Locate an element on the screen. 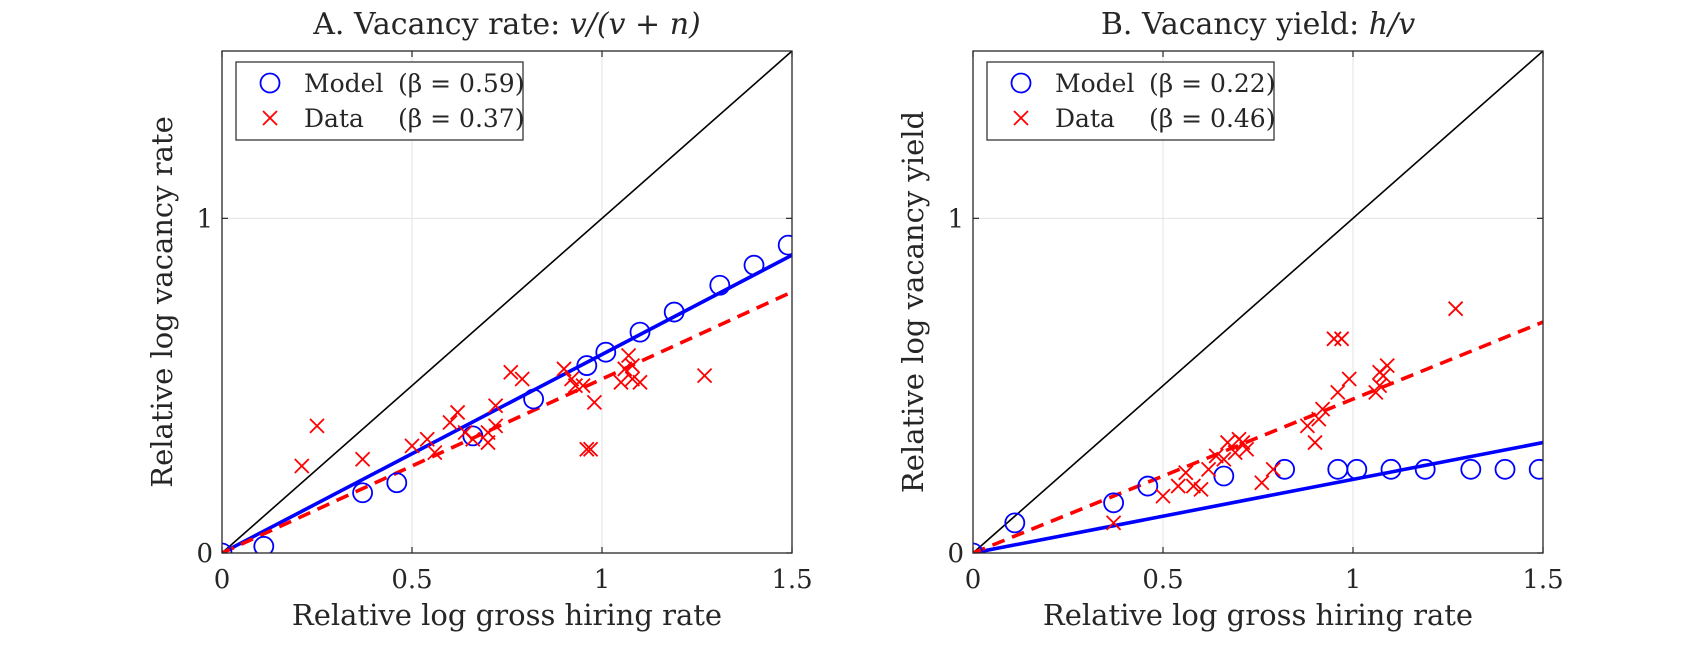 The image size is (1701, 649). legend-circle-marker-icon is located at coordinates (1021, 83).